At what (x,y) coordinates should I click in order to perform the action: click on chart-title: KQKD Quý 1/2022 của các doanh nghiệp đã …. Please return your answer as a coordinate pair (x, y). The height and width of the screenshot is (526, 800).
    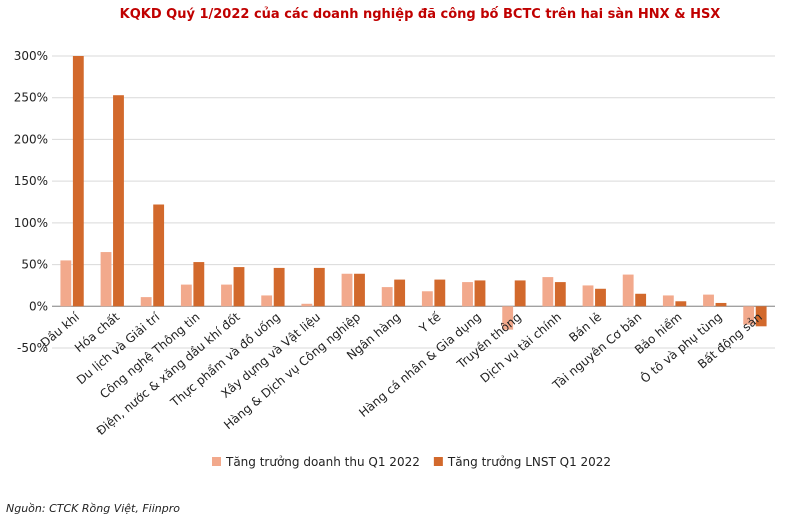
    Looking at the image, I should click on (420, 14).